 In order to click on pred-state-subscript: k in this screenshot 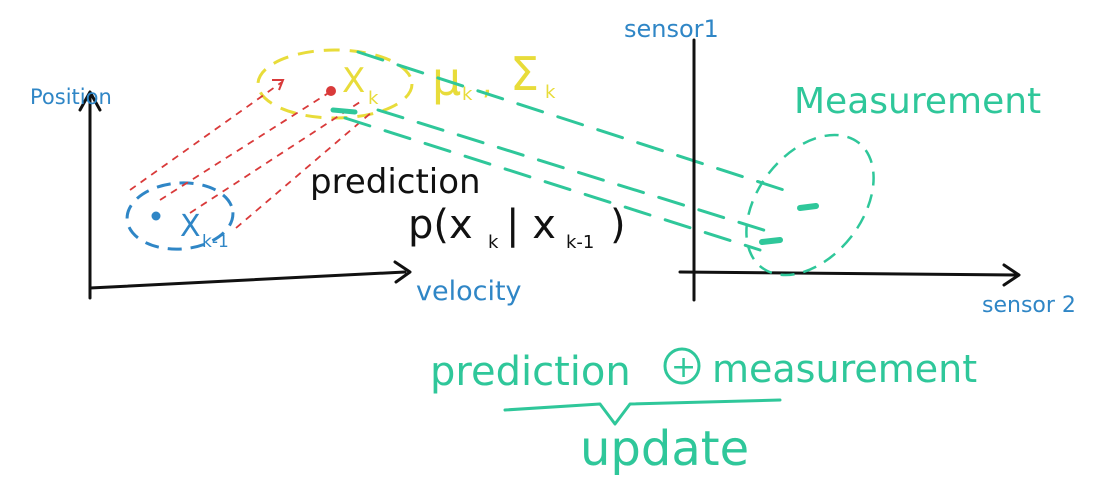, I will do `click(373, 98)`.